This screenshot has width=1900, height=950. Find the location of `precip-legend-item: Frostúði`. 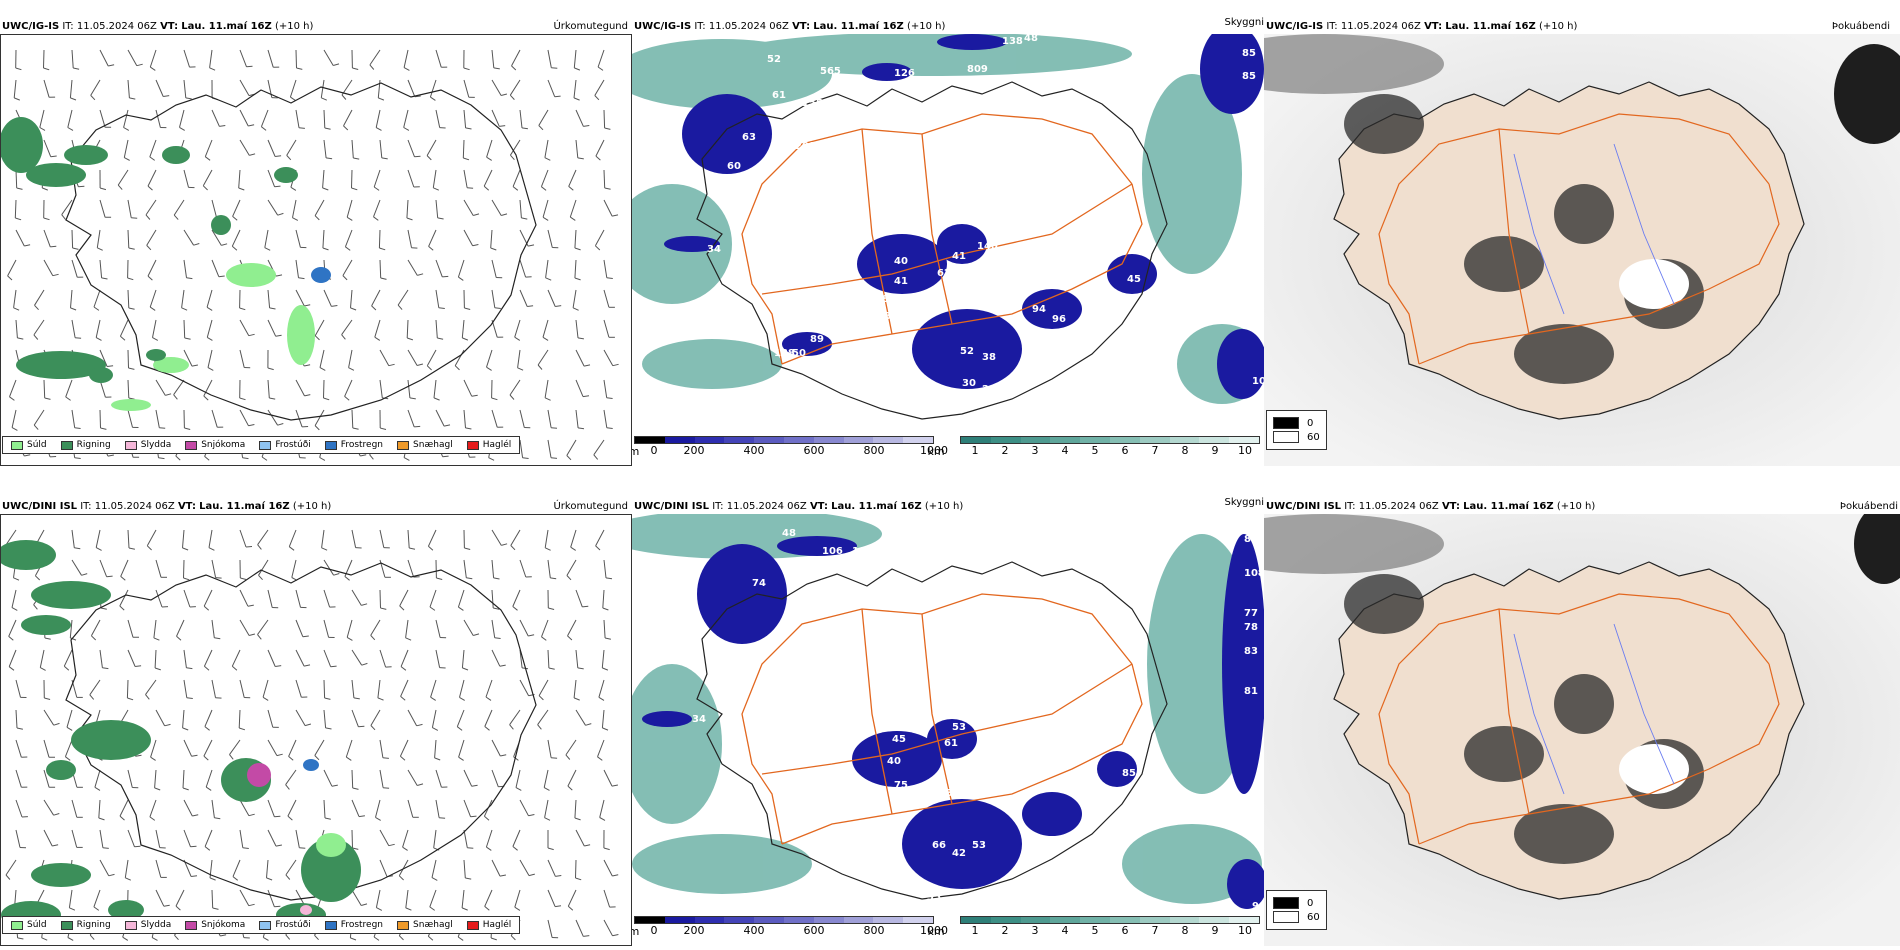

precip-legend-item: Frostúði is located at coordinates (285, 925).